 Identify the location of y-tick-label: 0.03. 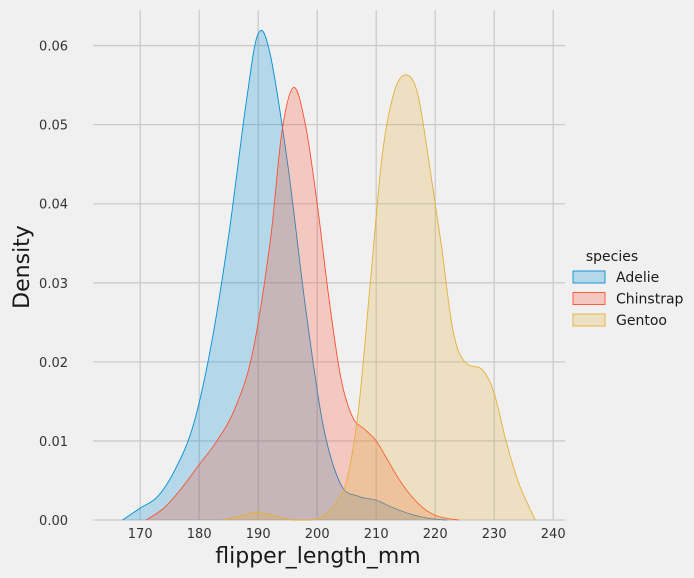
(53, 284).